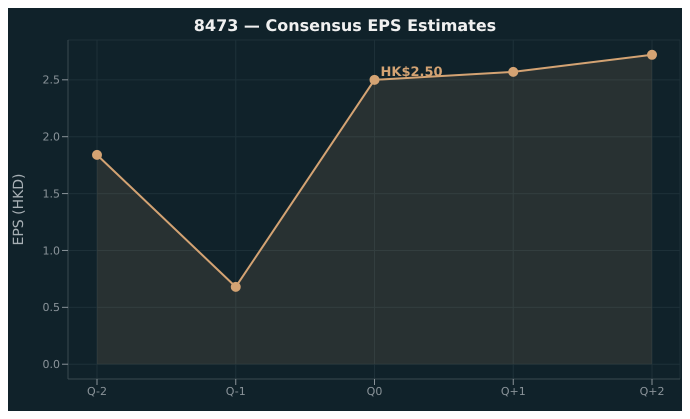 This screenshot has width=690, height=419. What do you see at coordinates (513, 391) in the screenshot?
I see `x-tick-label: Q+1` at bounding box center [513, 391].